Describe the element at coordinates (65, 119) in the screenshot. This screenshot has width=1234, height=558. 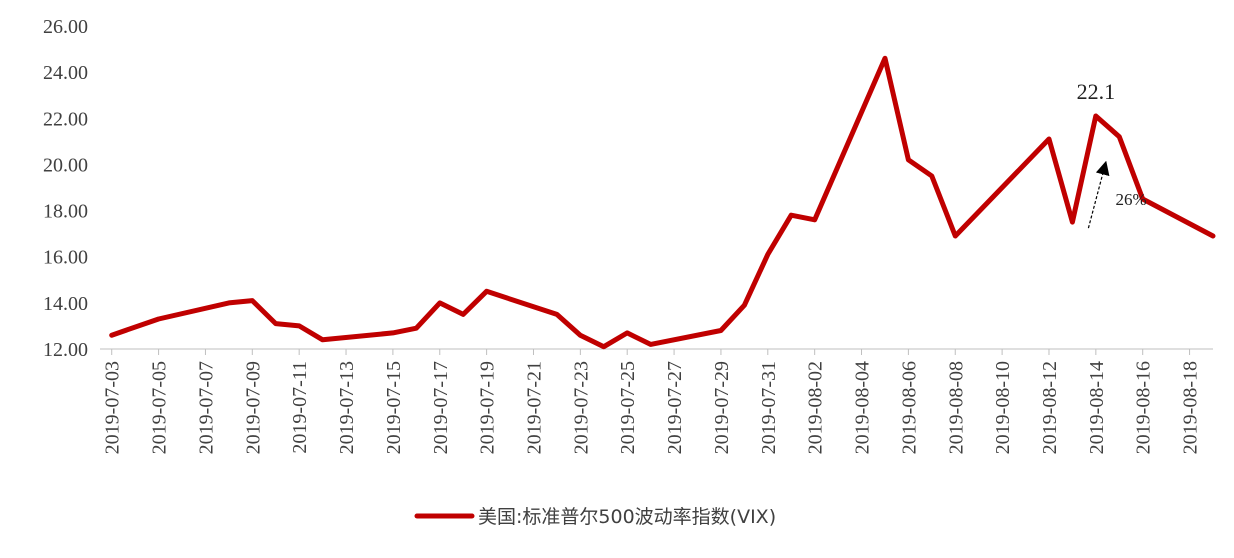
I see `y-tick-label: 22.00` at that location.